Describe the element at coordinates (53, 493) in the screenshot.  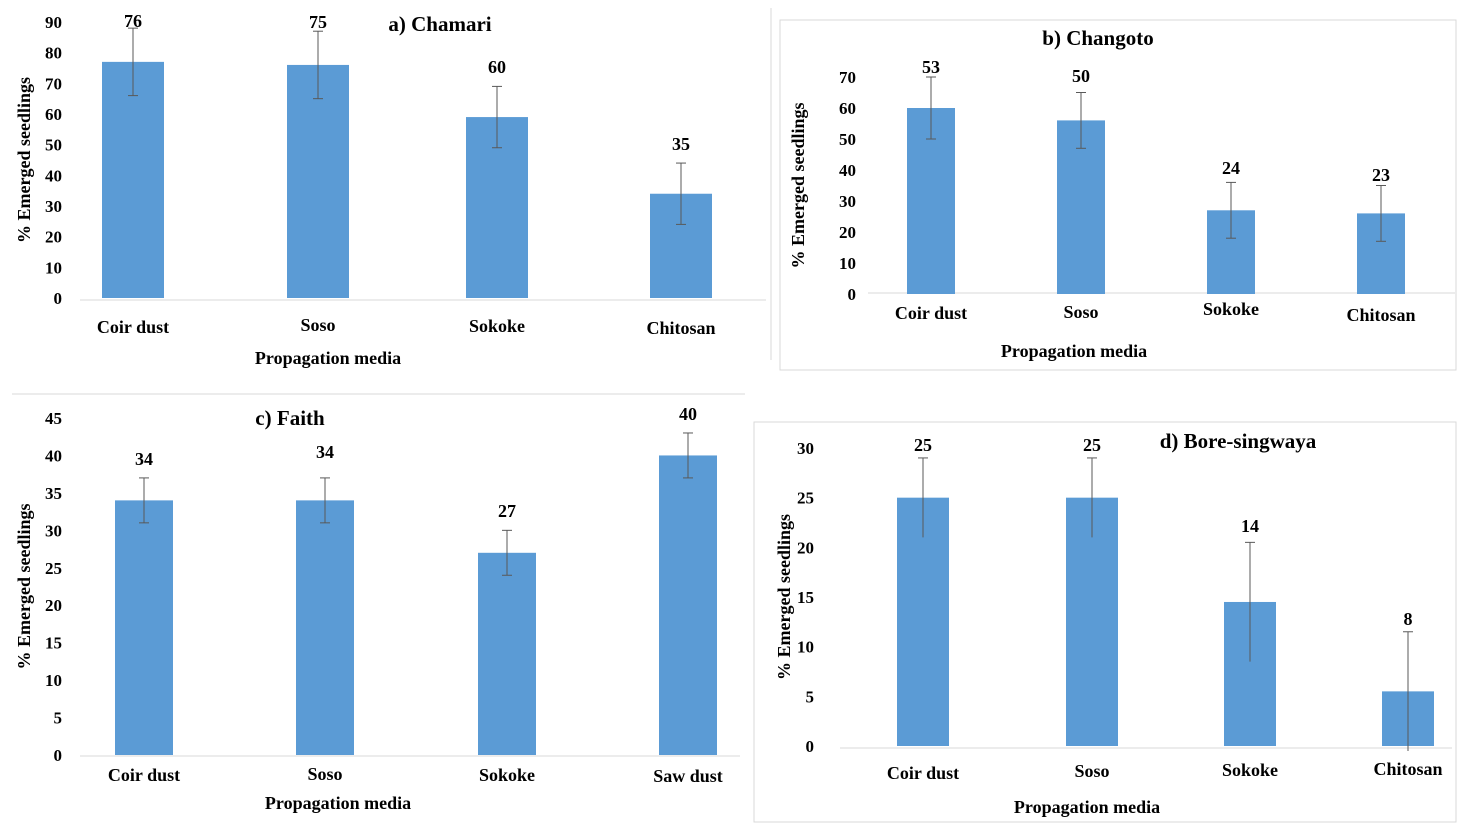
I see `y-tick-label: 35` at that location.